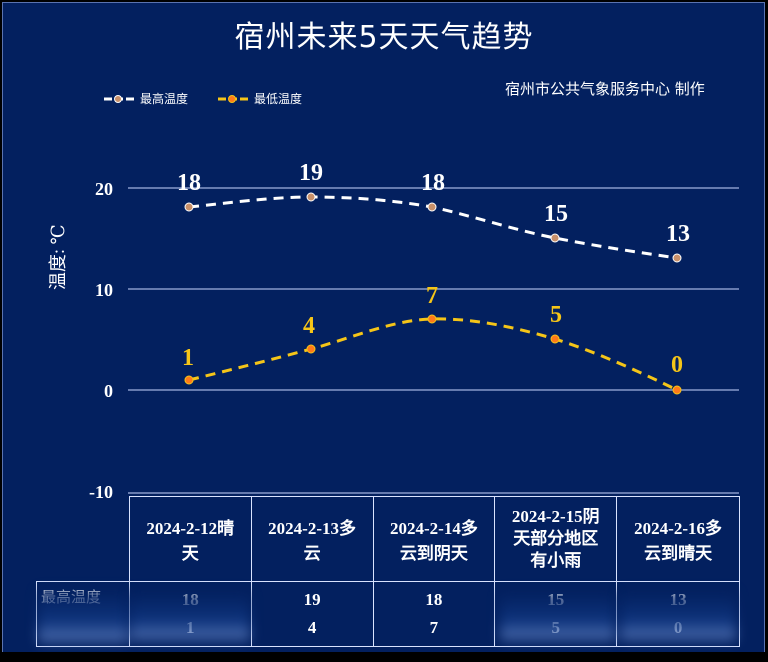 Image resolution: width=768 pixels, height=662 pixels. What do you see at coordinates (384, 657) in the screenshot?
I see `bottom-border` at bounding box center [384, 657].